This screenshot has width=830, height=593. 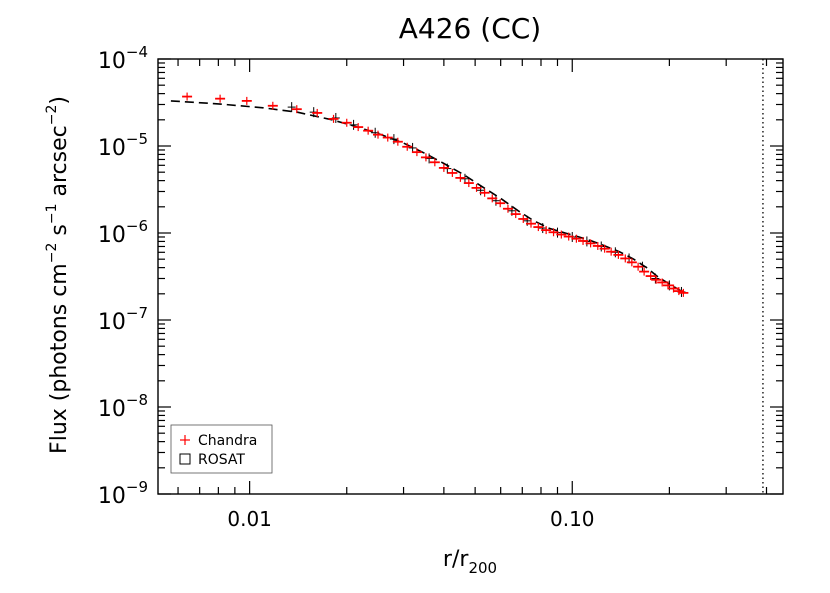 What do you see at coordinates (52, 115) in the screenshot?
I see `y-label-exp-3: −2` at bounding box center [52, 115].